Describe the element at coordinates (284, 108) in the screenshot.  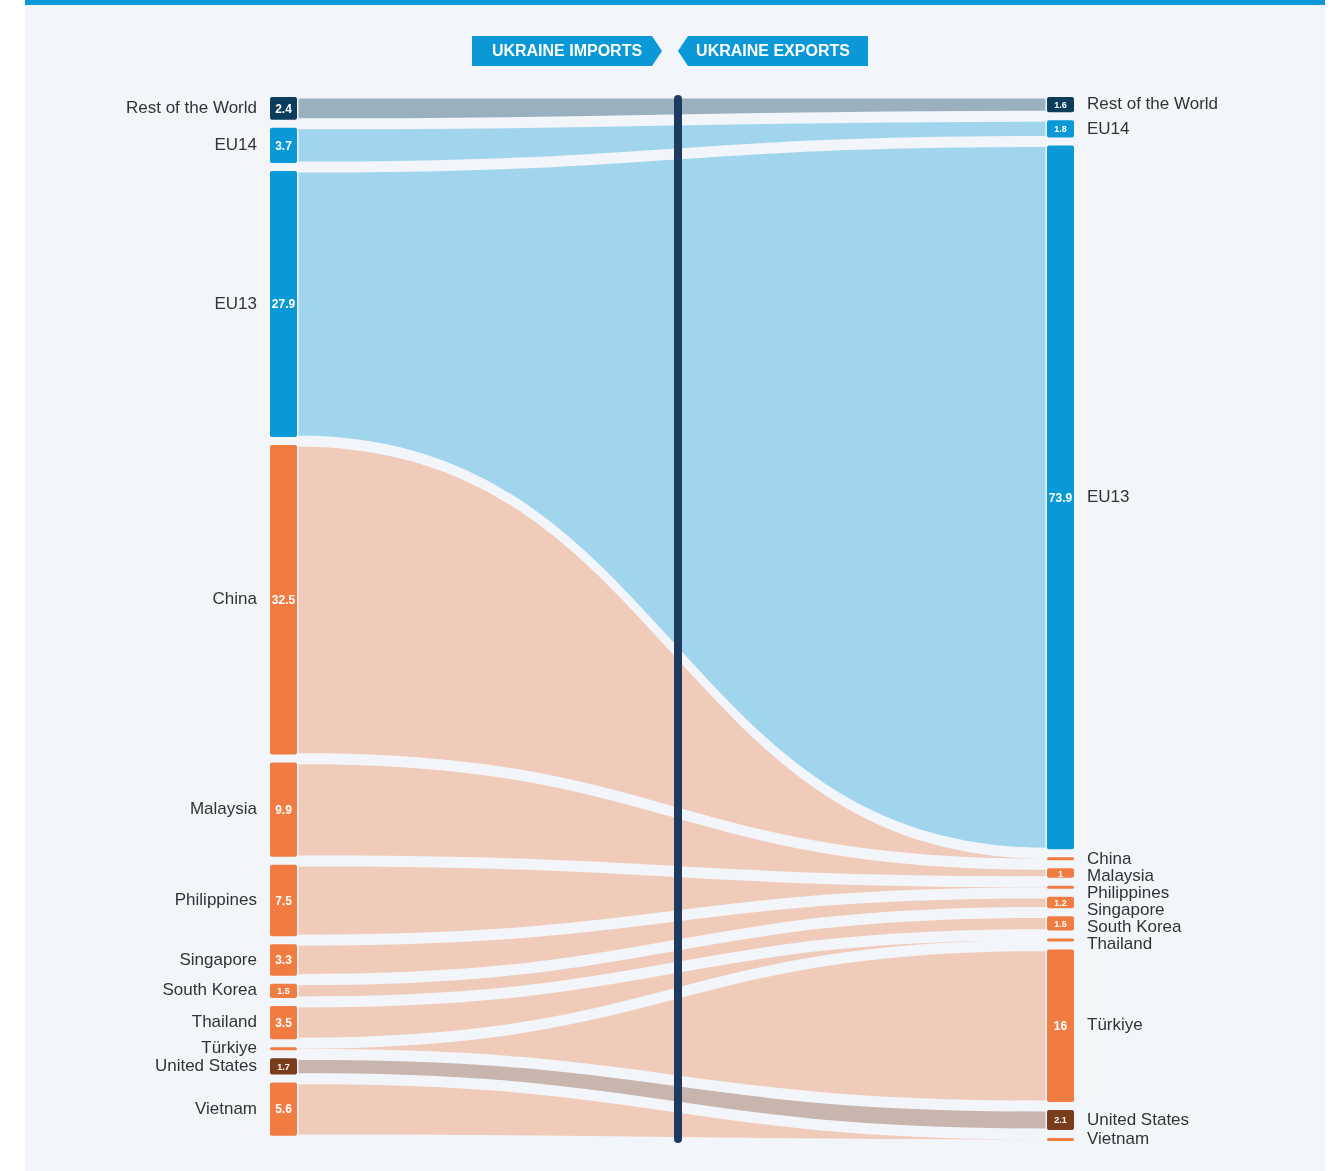
I see `data-label: 2.4` at that location.